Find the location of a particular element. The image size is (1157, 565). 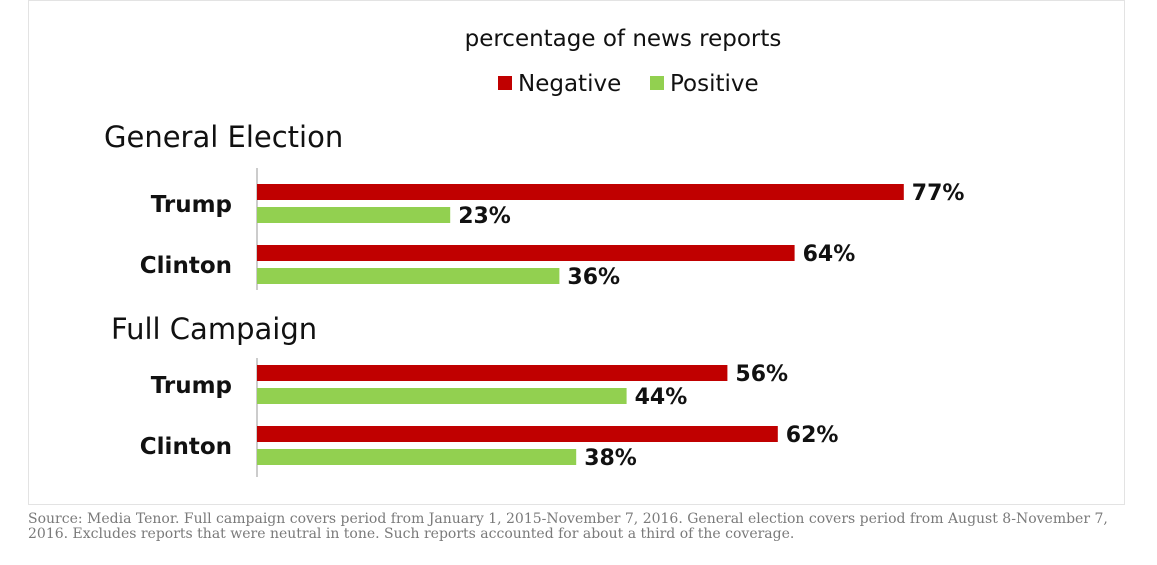

data-label-full-campaign-trump-positive: 44% is located at coordinates (661, 397).